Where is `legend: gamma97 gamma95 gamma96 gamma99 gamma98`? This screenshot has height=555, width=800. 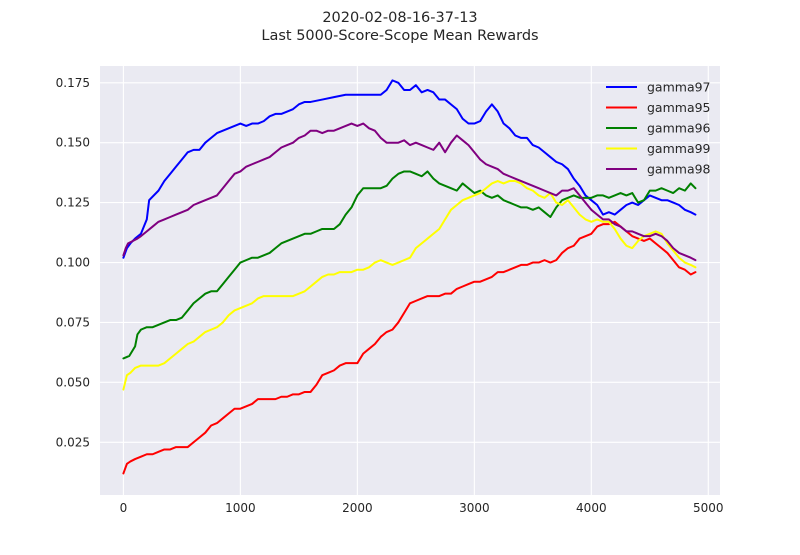
legend: gamma97 gamma95 gamma96 gamma99 gamma98 is located at coordinates (658, 128).